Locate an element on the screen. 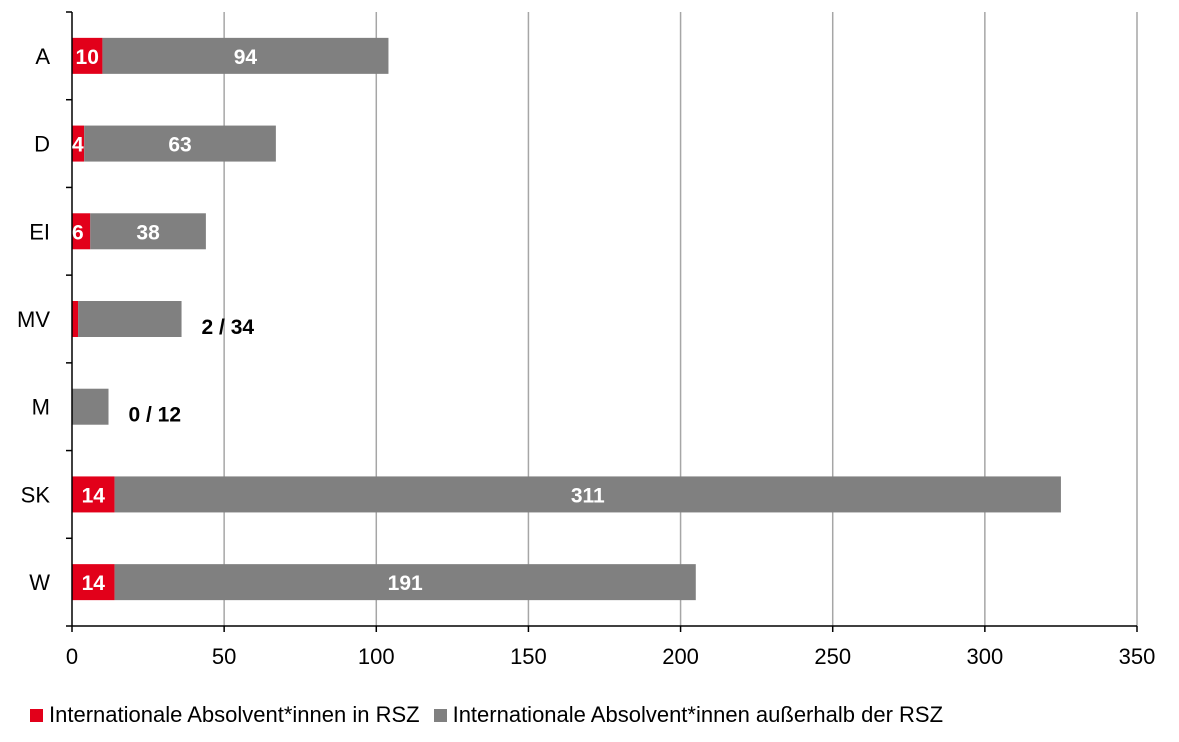 Image resolution: width=1179 pixels, height=742 pixels. x-tick-label-250: 250 is located at coordinates (832, 656).